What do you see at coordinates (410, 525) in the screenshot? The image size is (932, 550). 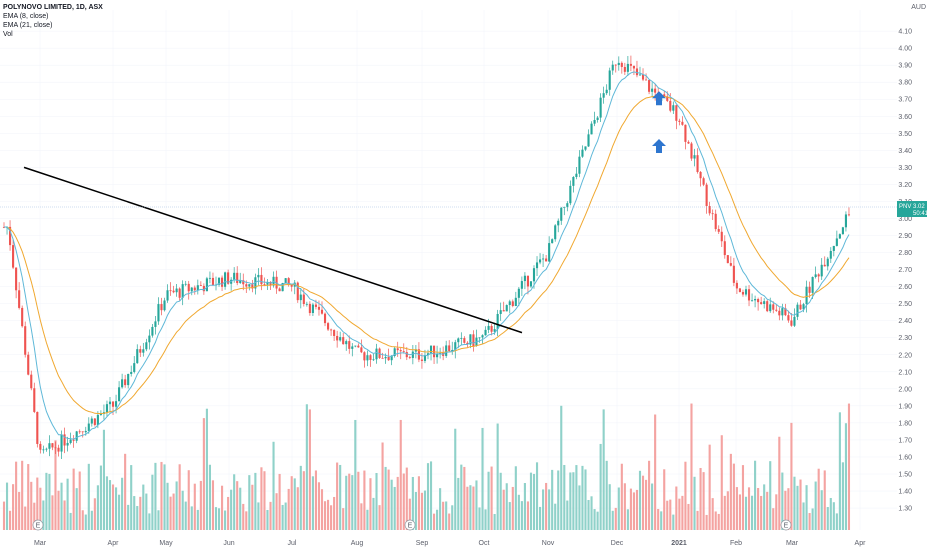 I see `earnings-marker` at bounding box center [410, 525].